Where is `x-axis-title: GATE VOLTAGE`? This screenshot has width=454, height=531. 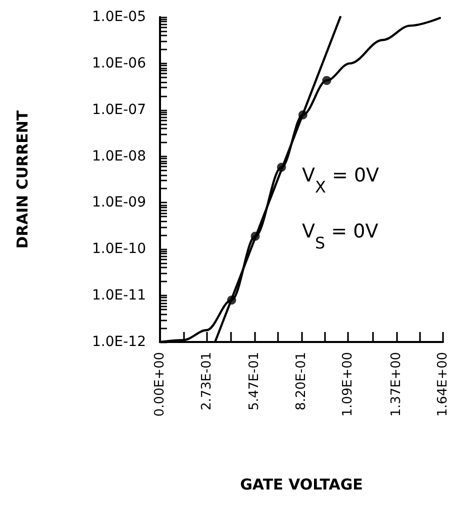
x-axis-title: GATE VOLTAGE is located at coordinates (301, 485).